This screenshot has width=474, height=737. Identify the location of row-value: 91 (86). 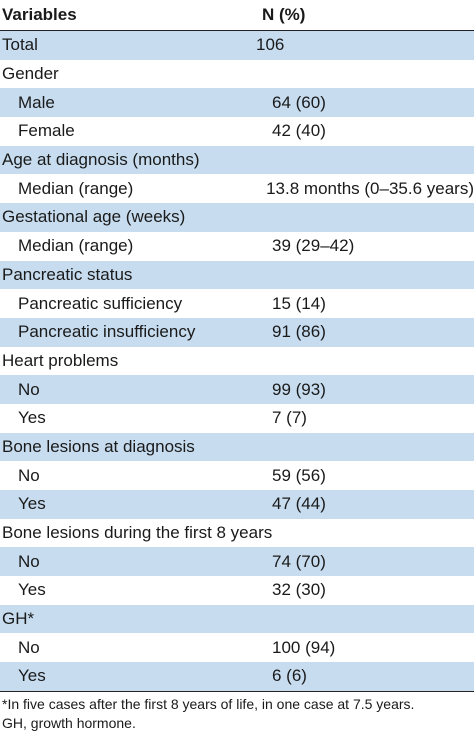
(299, 332).